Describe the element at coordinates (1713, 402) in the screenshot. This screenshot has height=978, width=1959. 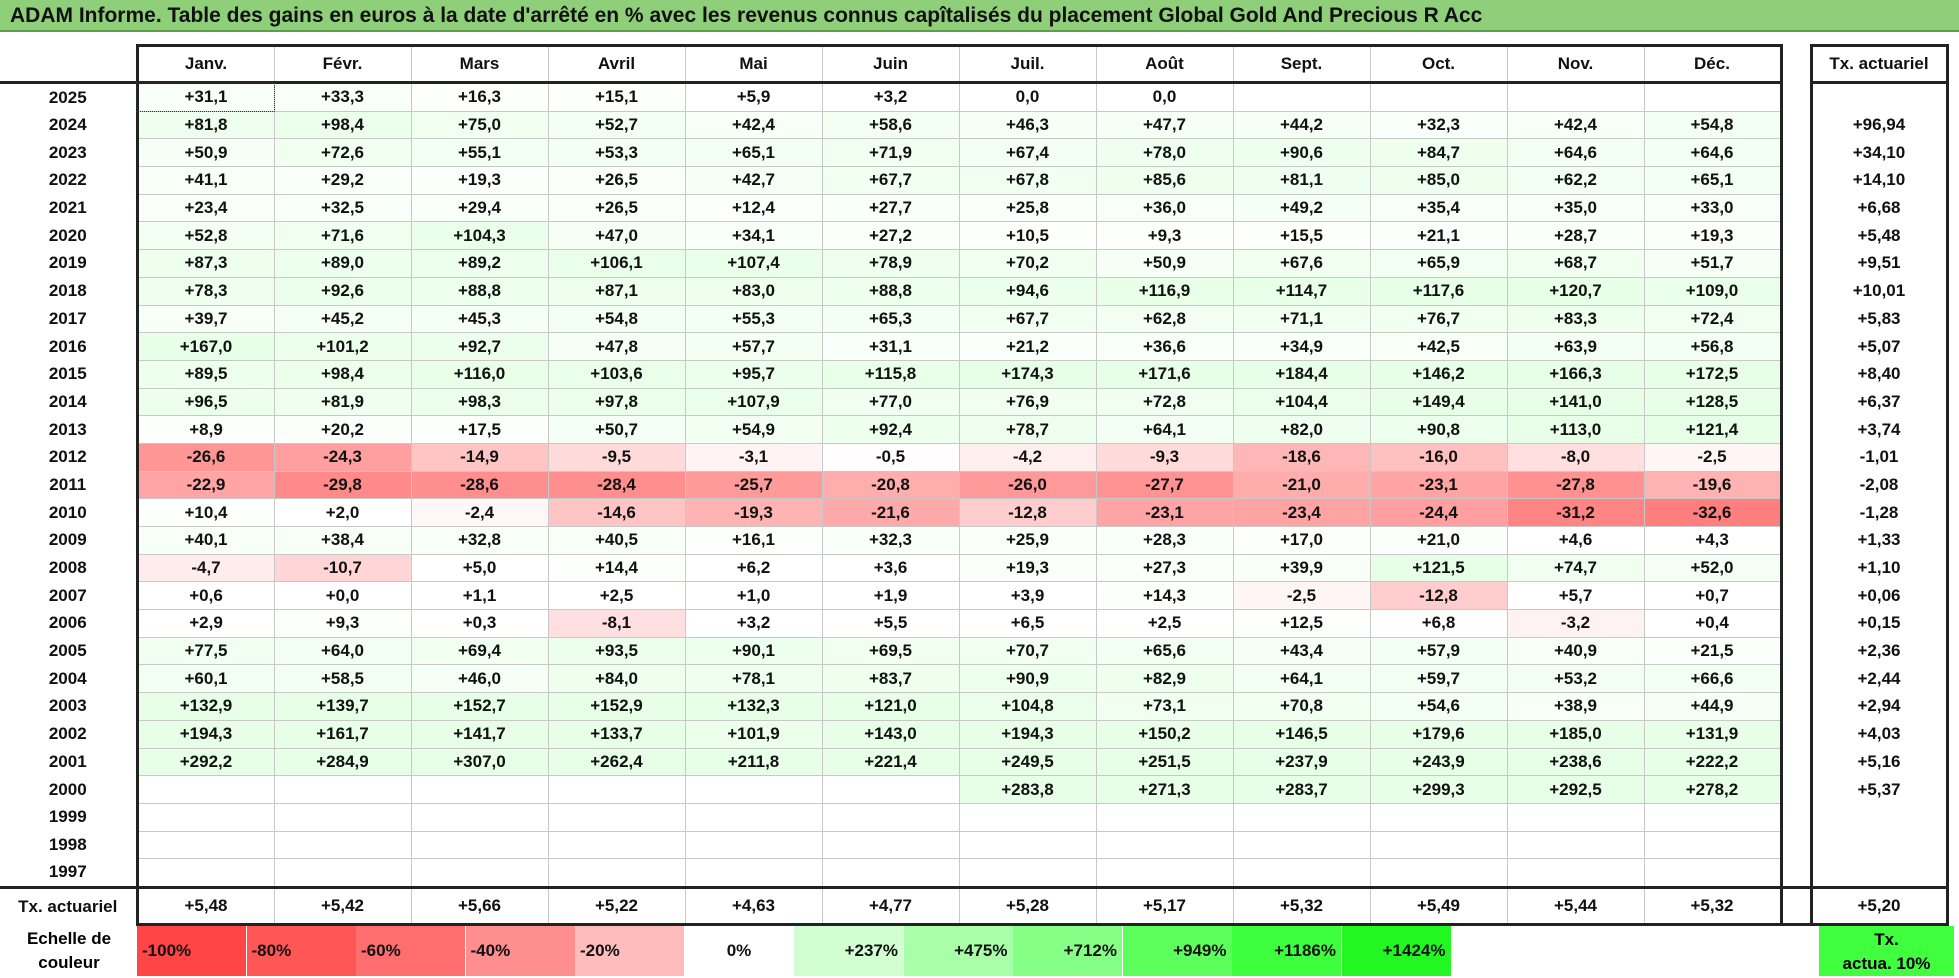
I see `gain-cell: +128,5` at that location.